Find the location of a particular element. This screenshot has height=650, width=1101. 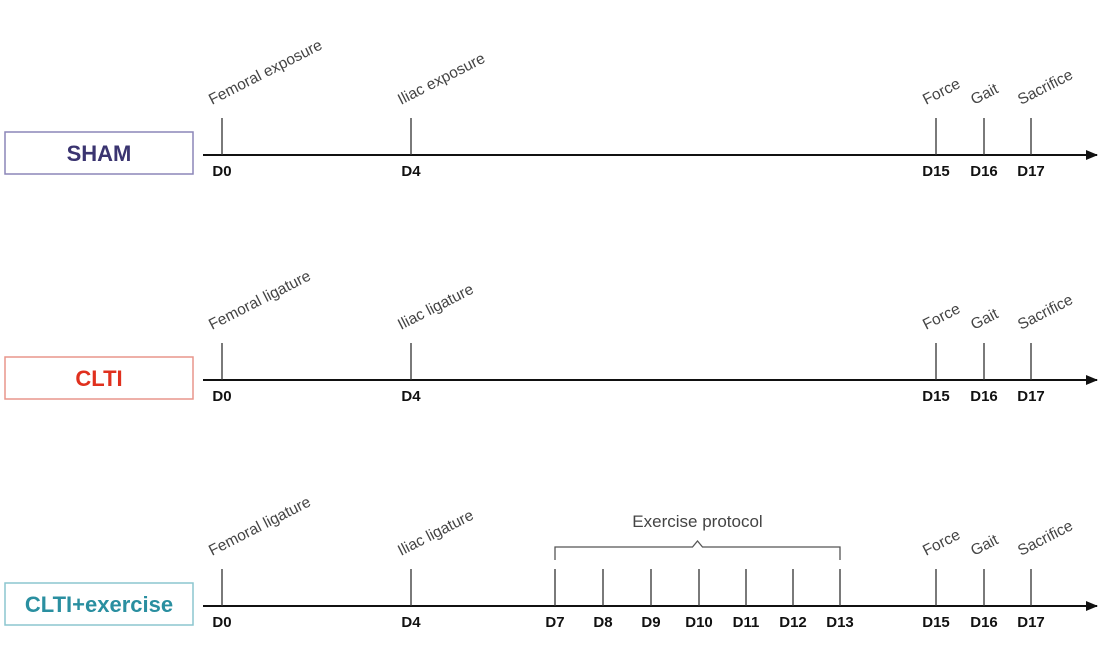

day-label: D12 is located at coordinates (793, 622).